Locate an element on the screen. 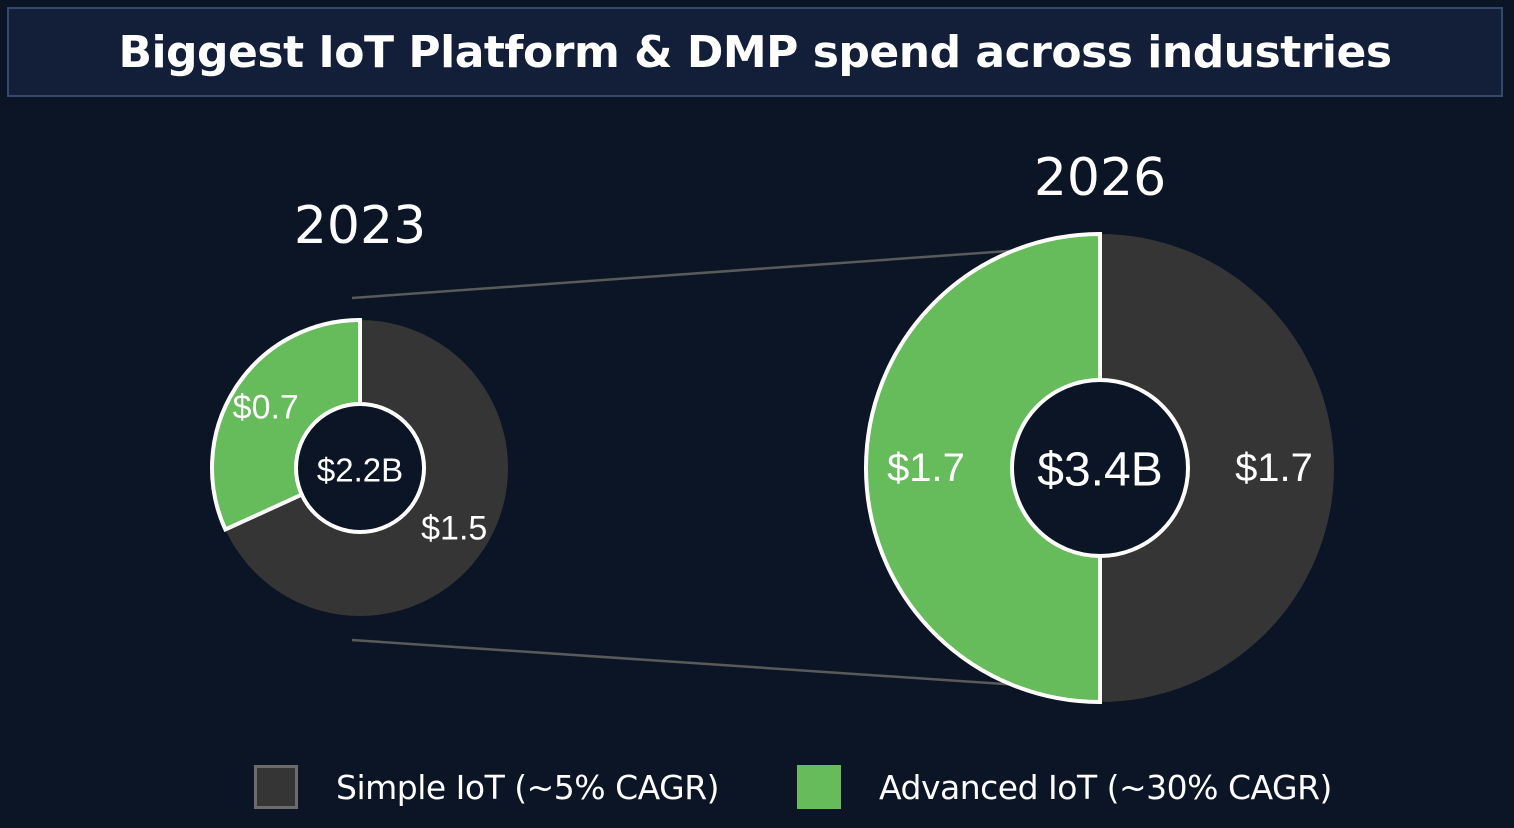 Image resolution: width=1514 pixels, height=828 pixels. legend-label-simple-iot: Simple IoT (~5% CAGR) is located at coordinates (528, 787).